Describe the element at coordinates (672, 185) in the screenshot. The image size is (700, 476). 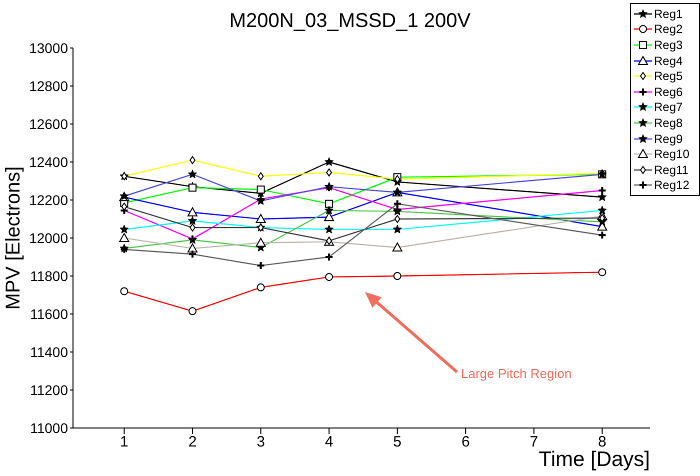
I see `legend-label: Reg12` at that location.